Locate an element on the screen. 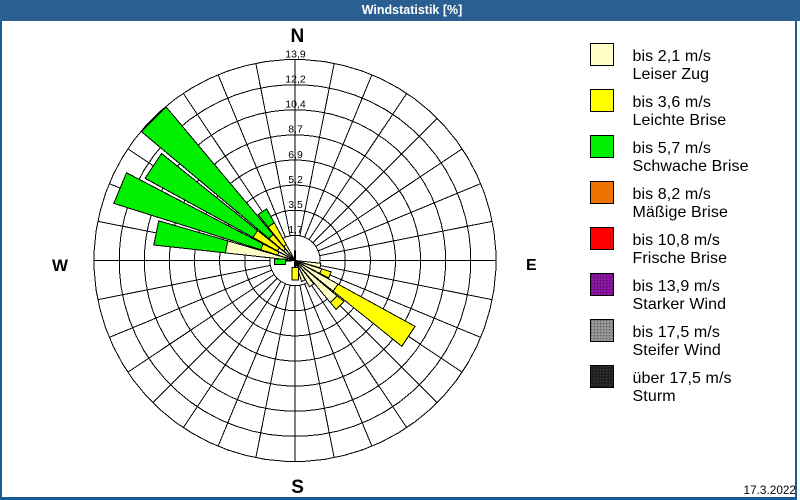  svg-text: 10,4 is located at coordinates (295, 105).